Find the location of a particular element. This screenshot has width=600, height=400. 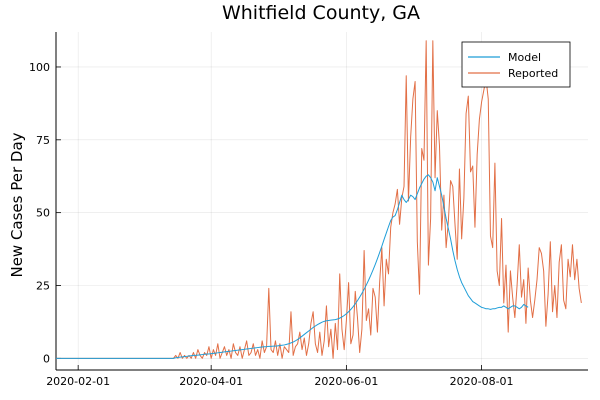

y-tick-label: 100 is located at coordinates (39, 67).